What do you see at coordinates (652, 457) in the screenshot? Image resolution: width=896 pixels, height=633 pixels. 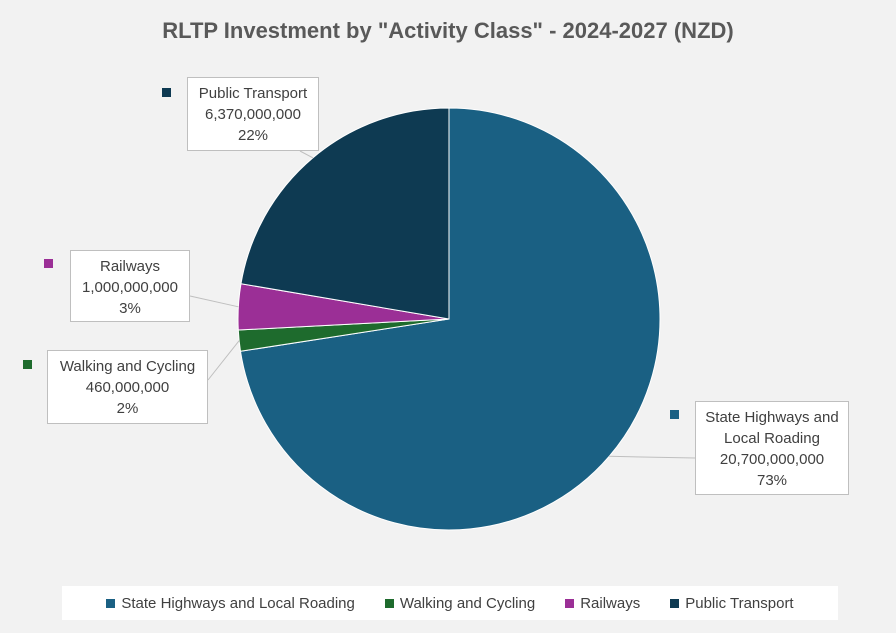 I see `leader-state-highways` at bounding box center [652, 457].